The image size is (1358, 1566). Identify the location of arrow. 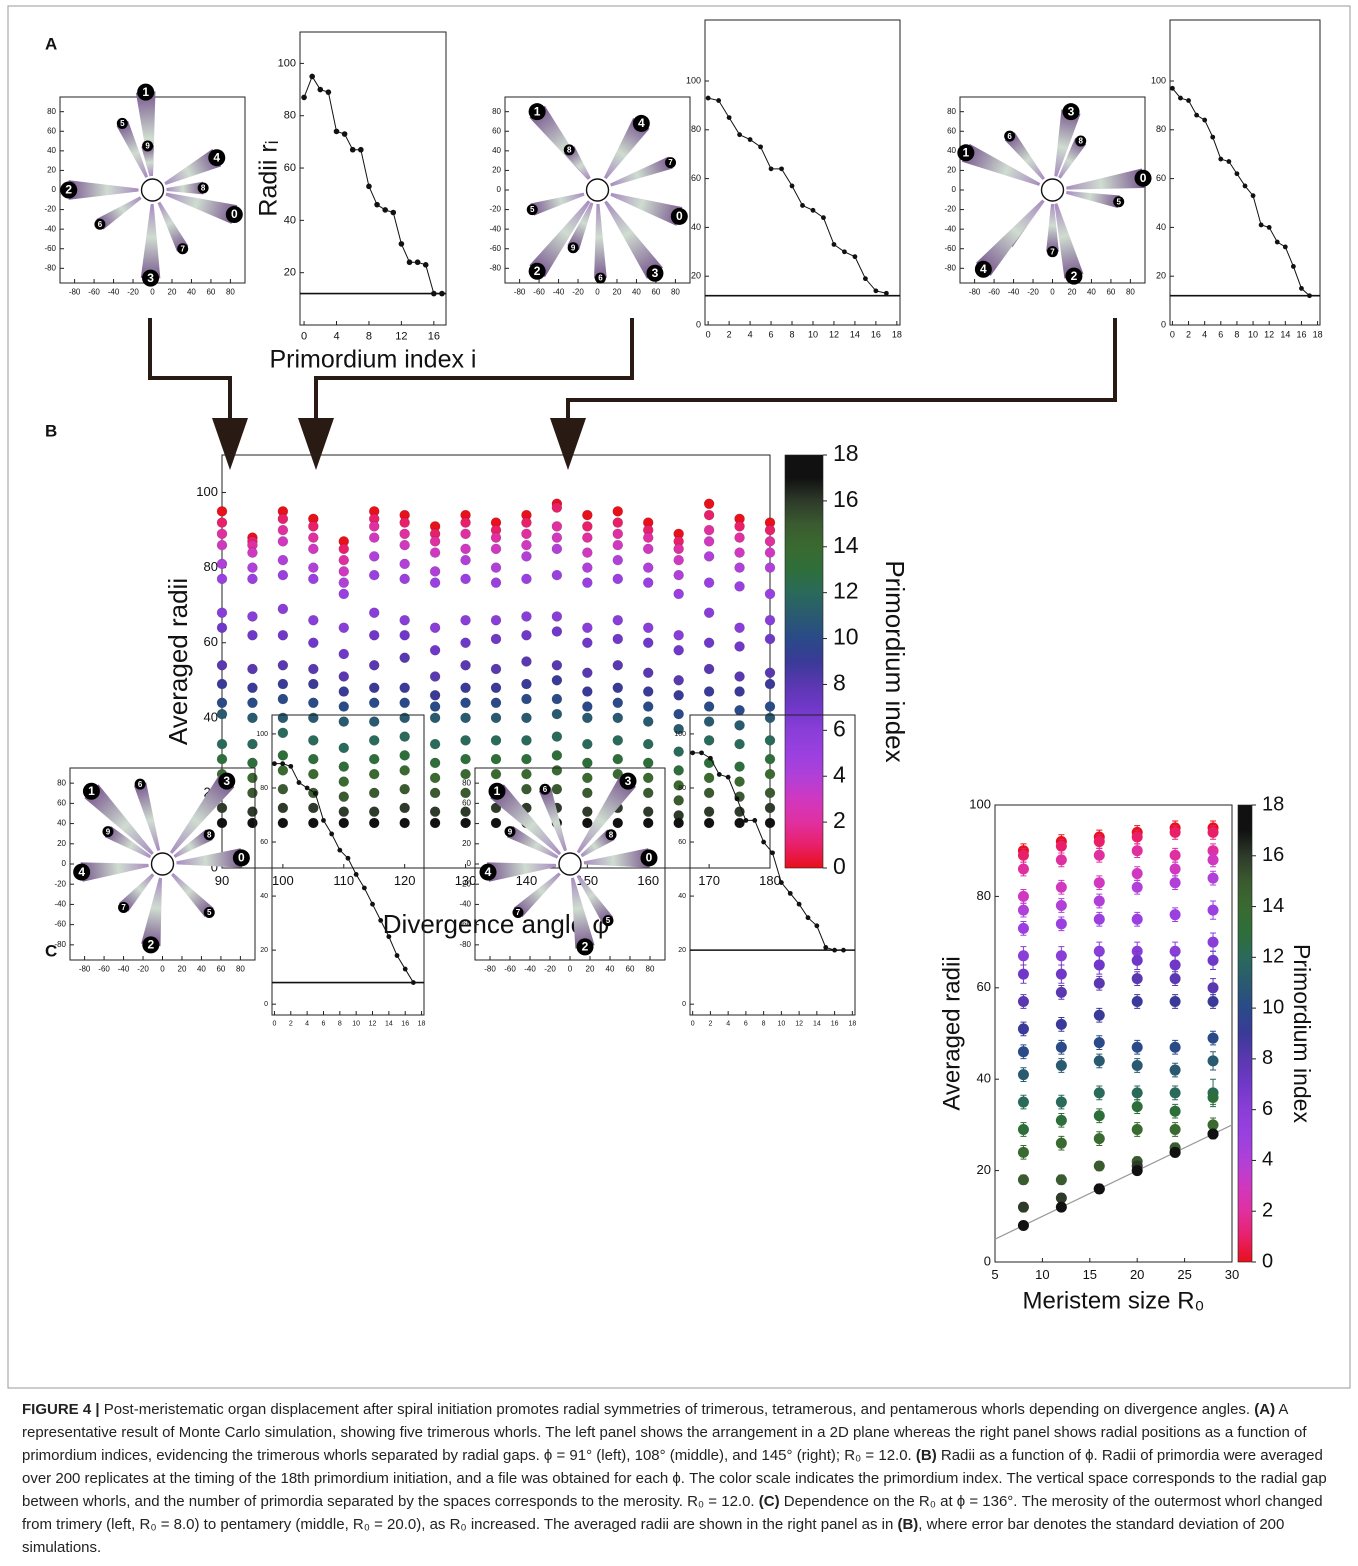
(841, 371).